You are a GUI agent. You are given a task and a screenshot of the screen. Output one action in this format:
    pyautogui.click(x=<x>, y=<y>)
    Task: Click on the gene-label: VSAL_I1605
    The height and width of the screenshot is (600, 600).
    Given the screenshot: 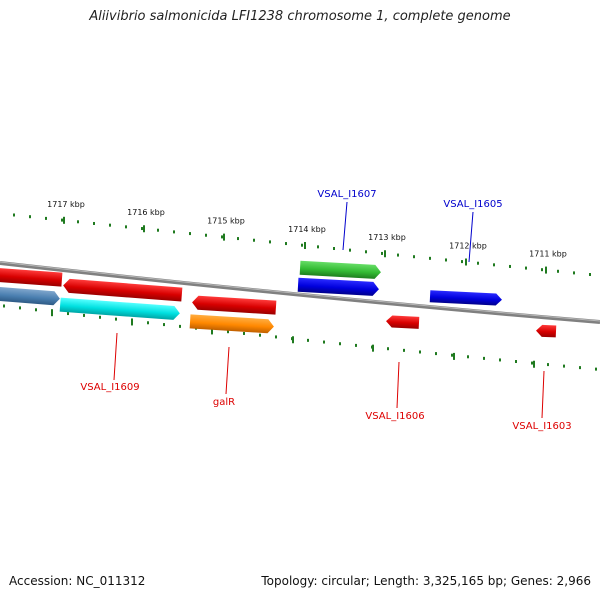 What is the action you would take?
    pyautogui.click(x=472, y=204)
    